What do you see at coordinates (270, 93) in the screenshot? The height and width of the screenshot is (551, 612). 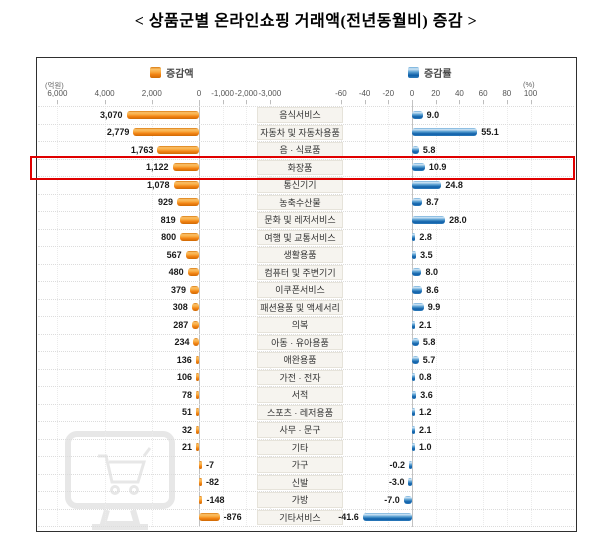 I see `left-axis-tick: -3,000` at bounding box center [270, 93].